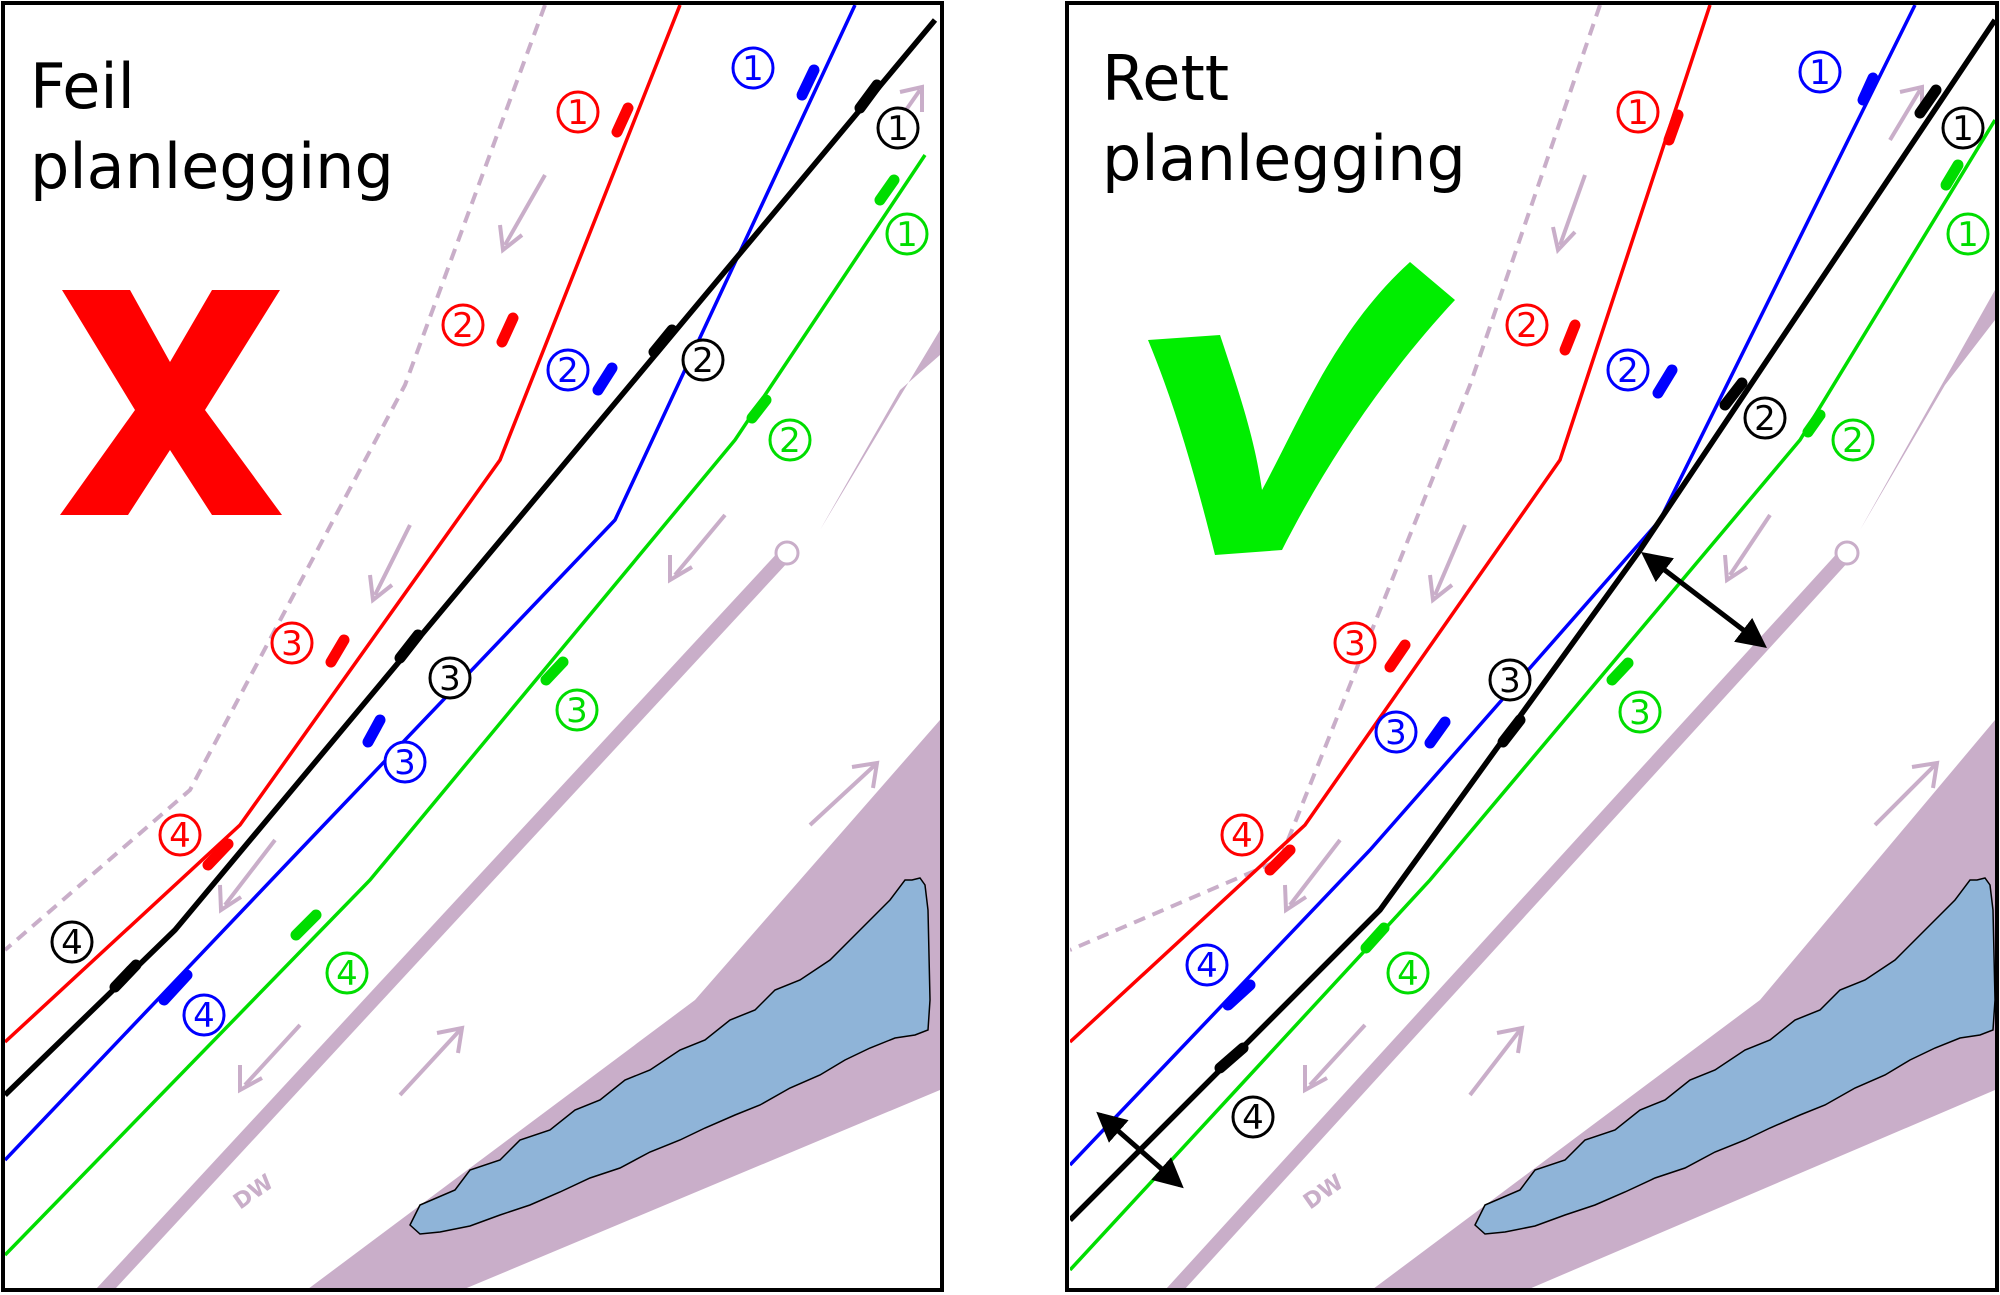  I want to click on cross-mark-icon, so click(171, 402).